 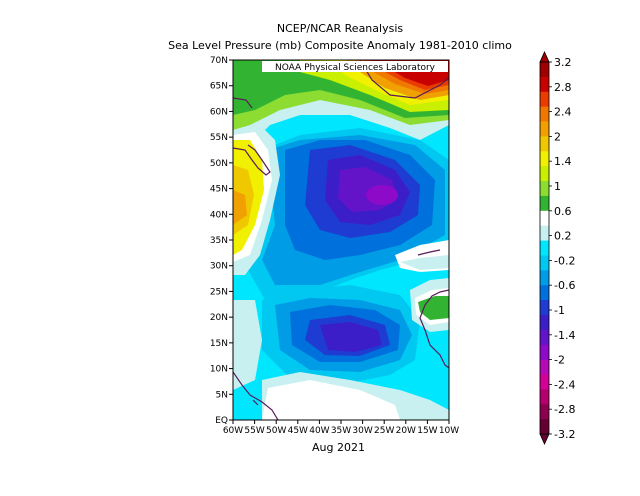 I want to click on colorbar-label: -2.8, so click(x=564, y=409).